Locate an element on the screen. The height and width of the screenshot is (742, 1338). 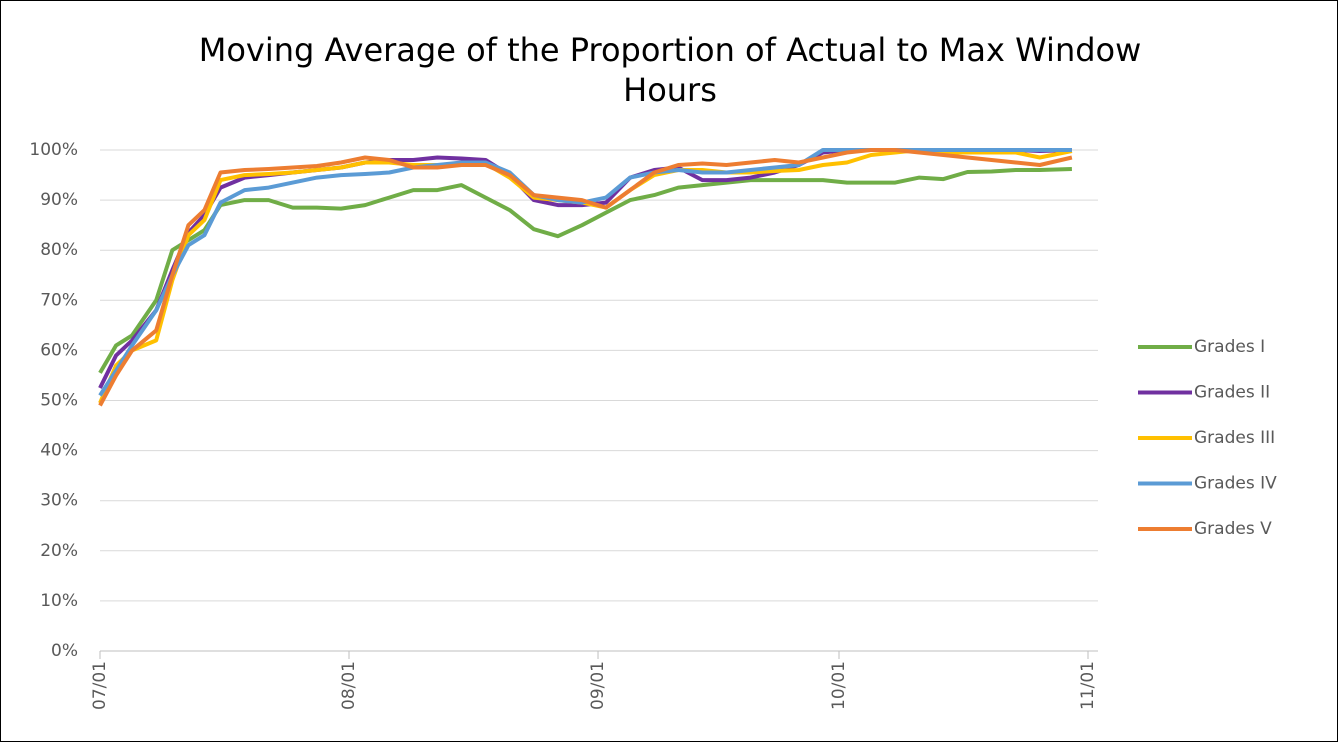
y-tick-label: 100% is located at coordinates (53, 150).